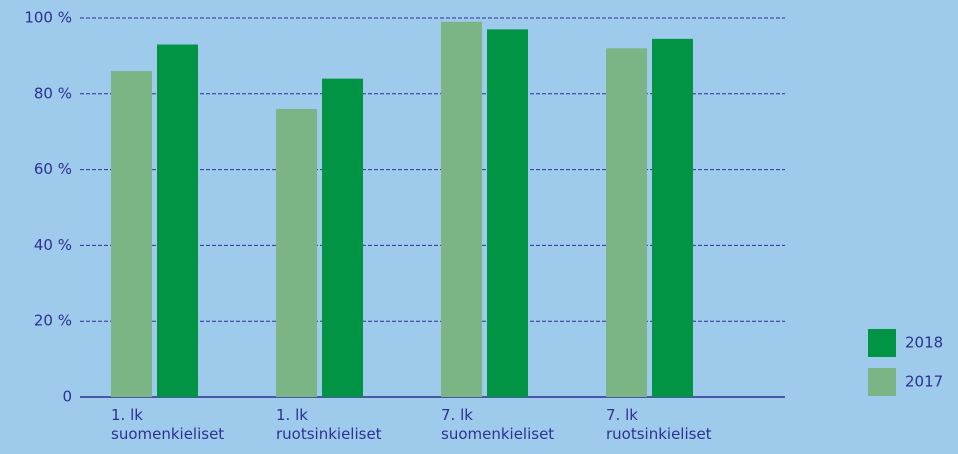 This screenshot has width=958, height=454. I want to click on legend-label: 2018, so click(924, 343).